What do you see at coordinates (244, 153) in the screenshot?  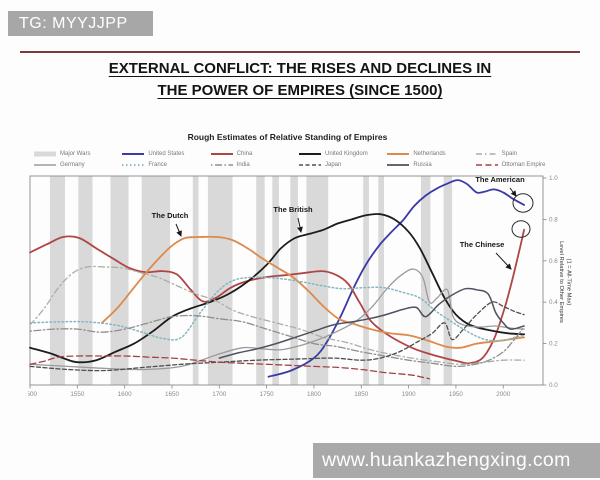 I see `legend-label-china: China` at bounding box center [244, 153].